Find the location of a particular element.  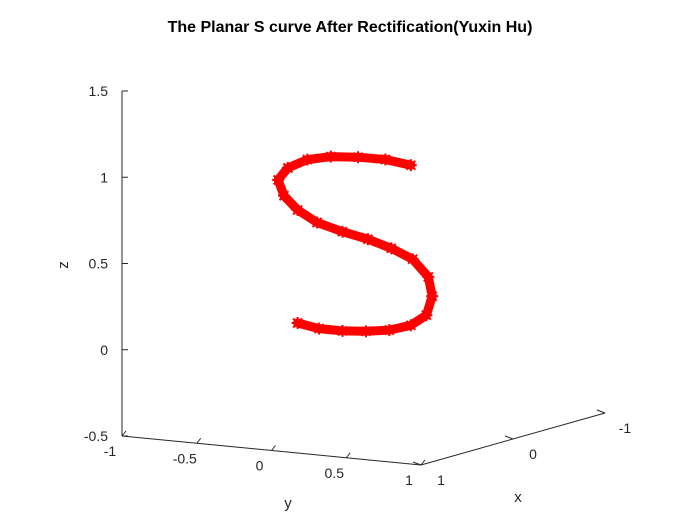

z-tick-label: -0.5 is located at coordinates (96, 436).